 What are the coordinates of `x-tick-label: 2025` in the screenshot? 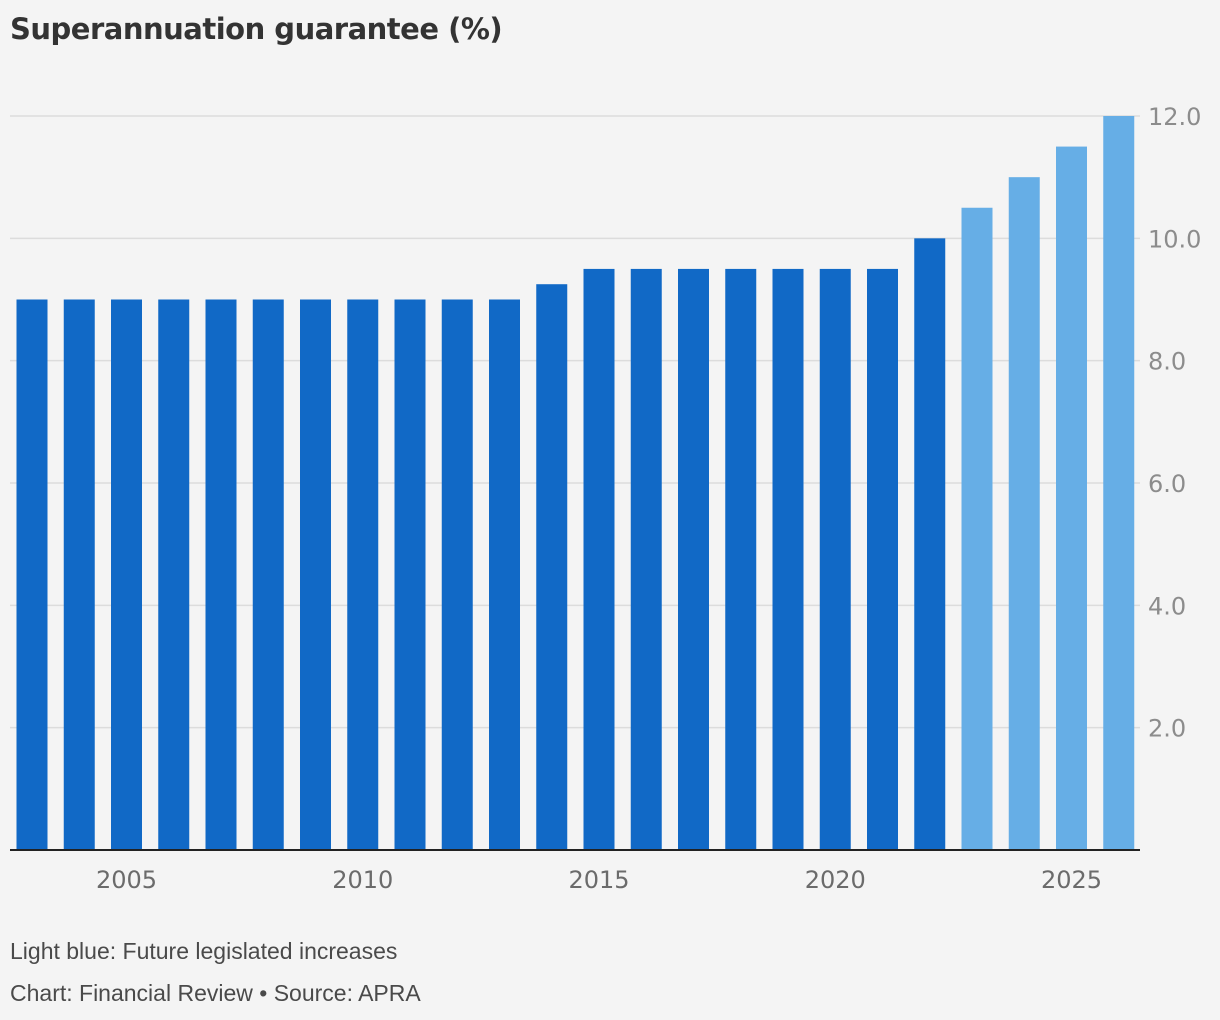 It's located at (1071, 880).